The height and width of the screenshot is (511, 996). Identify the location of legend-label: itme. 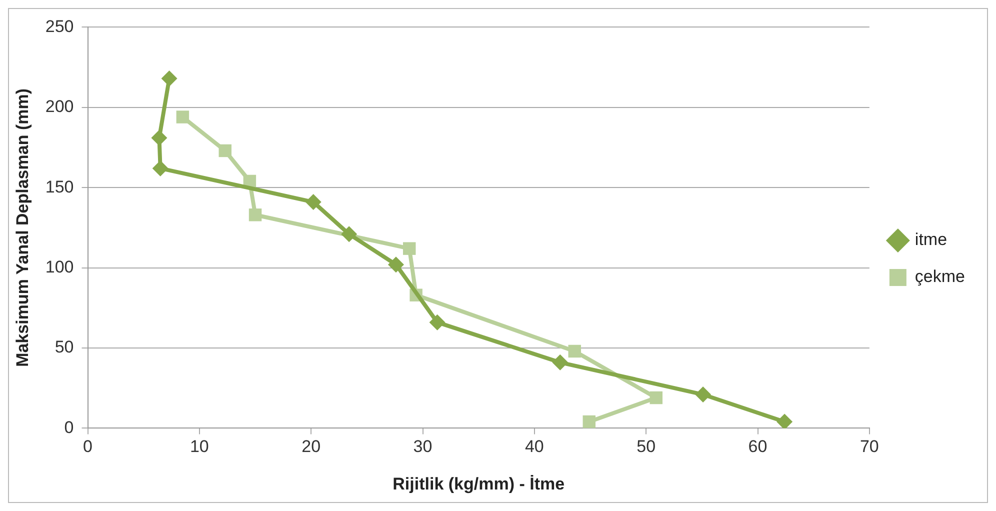
(931, 240).